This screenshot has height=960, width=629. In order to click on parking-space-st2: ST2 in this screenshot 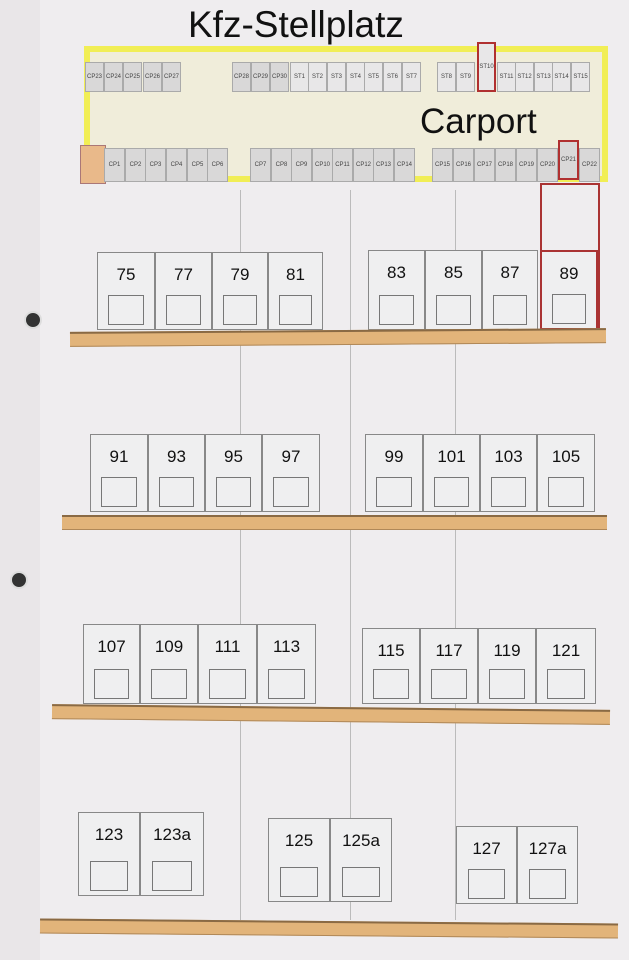, I will do `click(317, 77)`.